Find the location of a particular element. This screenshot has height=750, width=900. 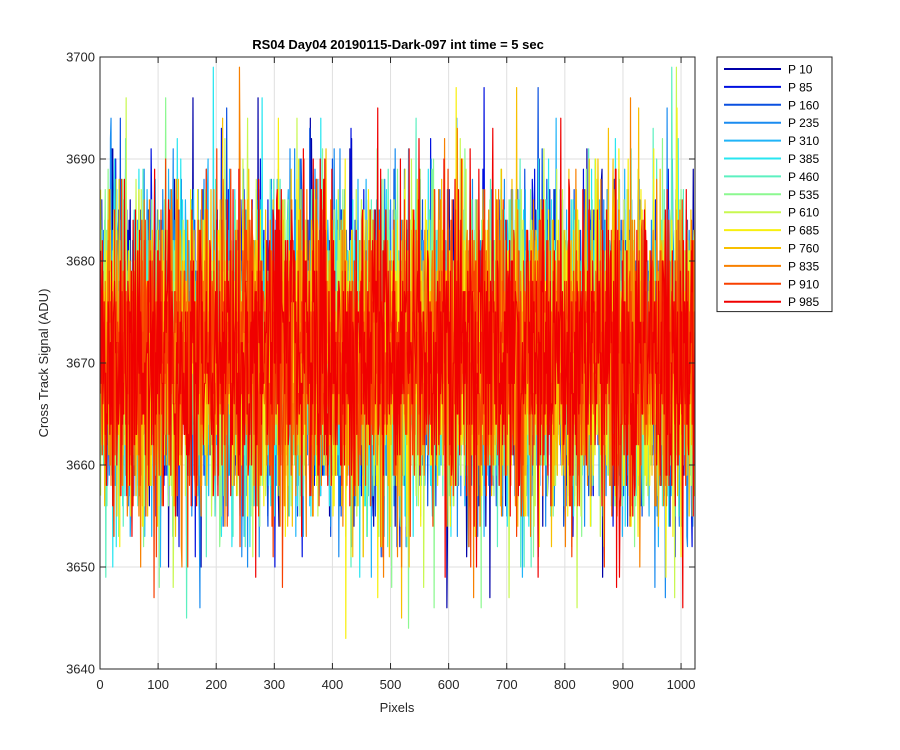

y-tick-label: 3680 is located at coordinates (80, 261).